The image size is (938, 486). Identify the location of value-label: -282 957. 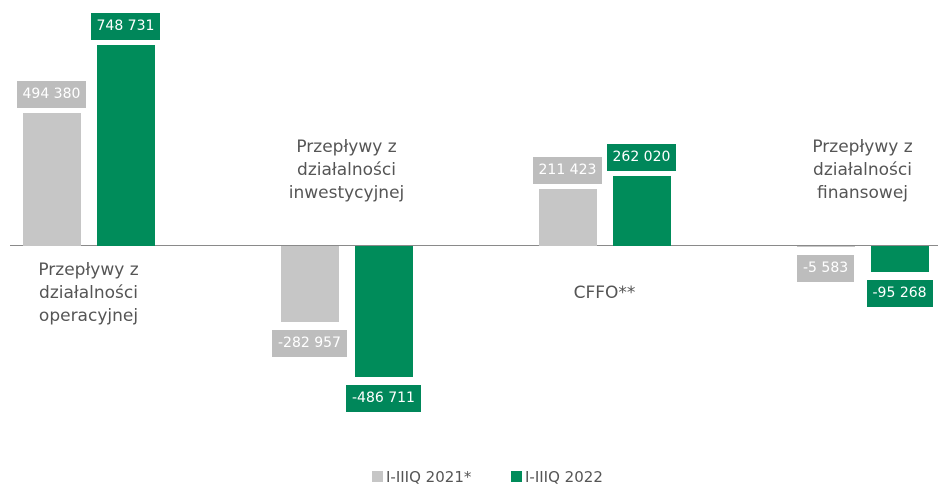
(309, 343).